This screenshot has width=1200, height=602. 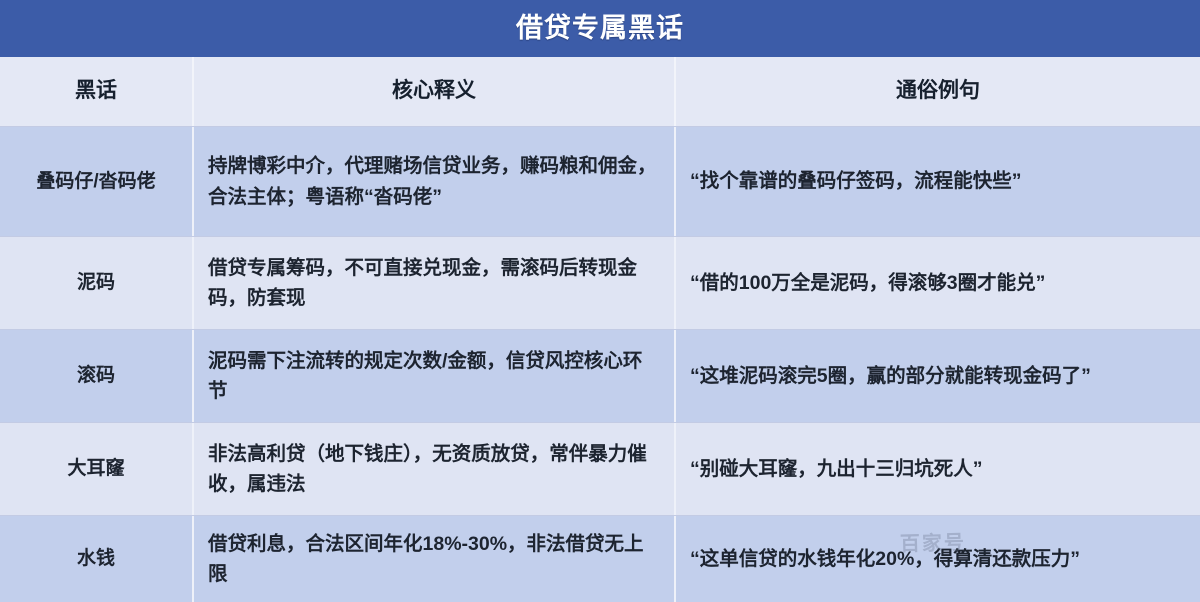 I want to click on column-header-definition: 核心释义, so click(x=434, y=91).